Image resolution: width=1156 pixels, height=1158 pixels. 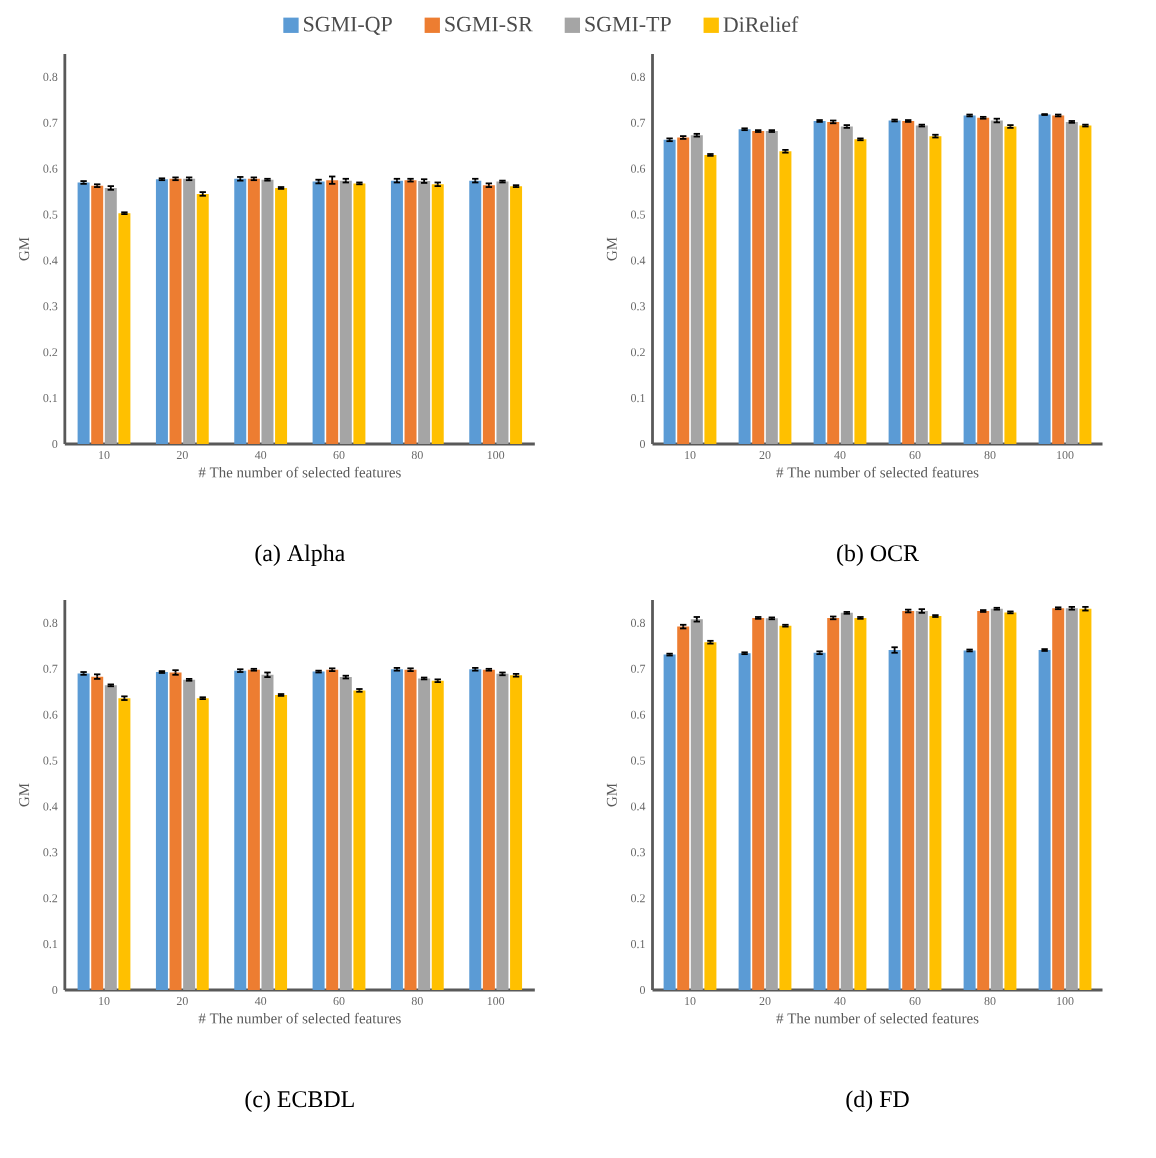 What do you see at coordinates (628, 24) in the screenshot?
I see `legend-label: SGMI-TP` at bounding box center [628, 24].